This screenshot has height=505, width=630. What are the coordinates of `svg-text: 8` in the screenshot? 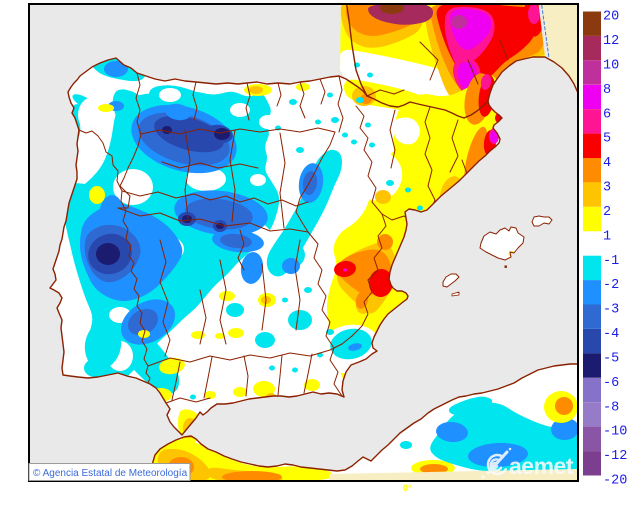 It's located at (607, 90).